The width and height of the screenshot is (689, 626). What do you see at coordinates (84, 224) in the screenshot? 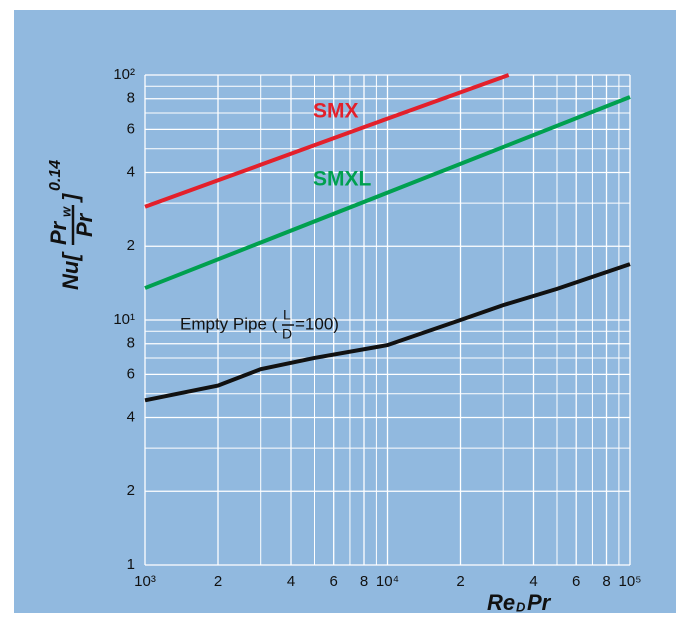
I see `y-label-den: Pr` at bounding box center [84, 224].